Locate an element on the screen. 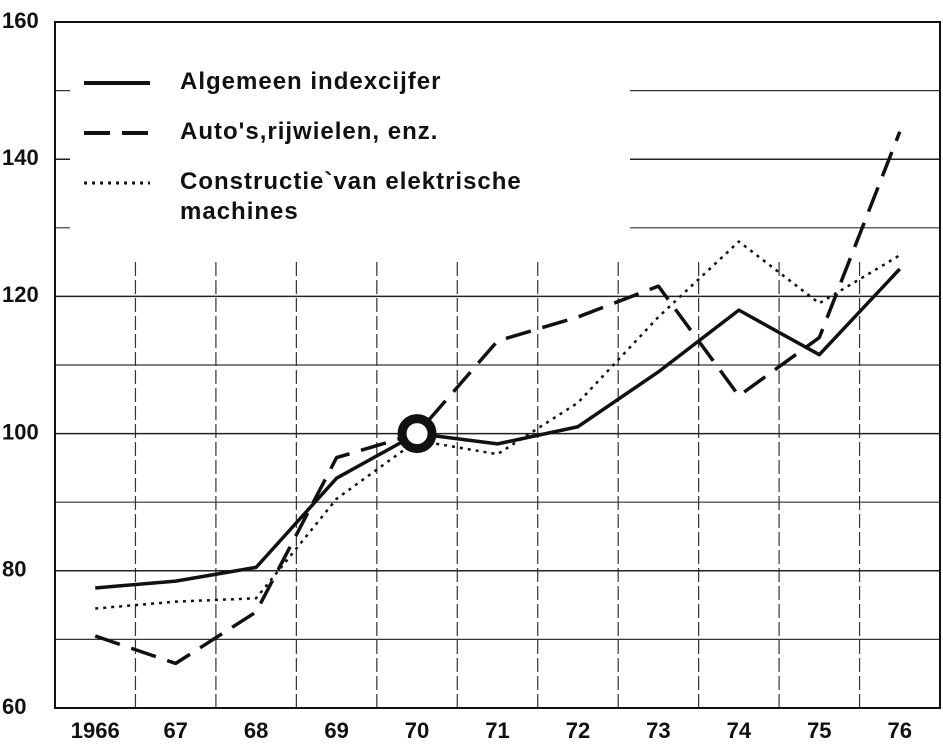  x-tick-label: 67 is located at coordinates (175, 730).